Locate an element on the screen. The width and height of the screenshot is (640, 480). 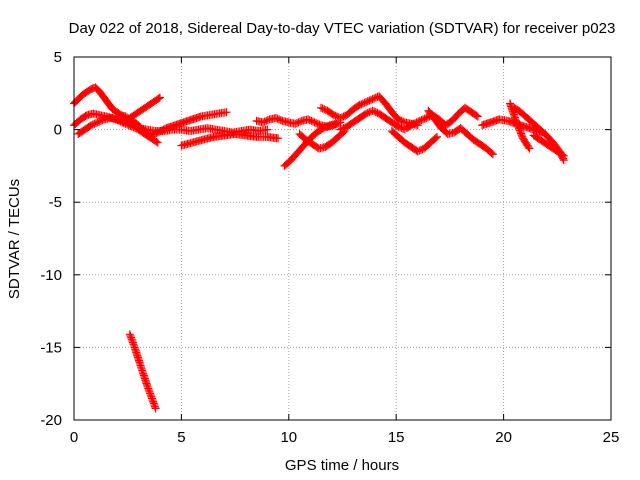
y-tick-label: -10 is located at coordinates (51, 275).